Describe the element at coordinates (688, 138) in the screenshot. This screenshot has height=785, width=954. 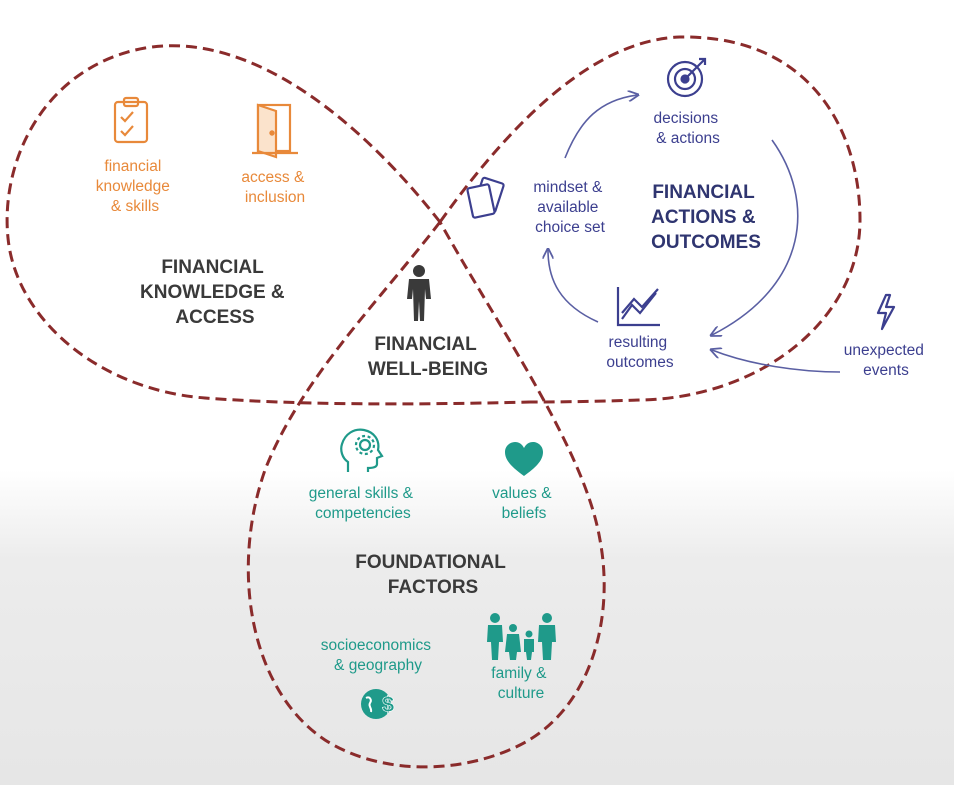
I see `actions-item-label-line: & actions` at that location.